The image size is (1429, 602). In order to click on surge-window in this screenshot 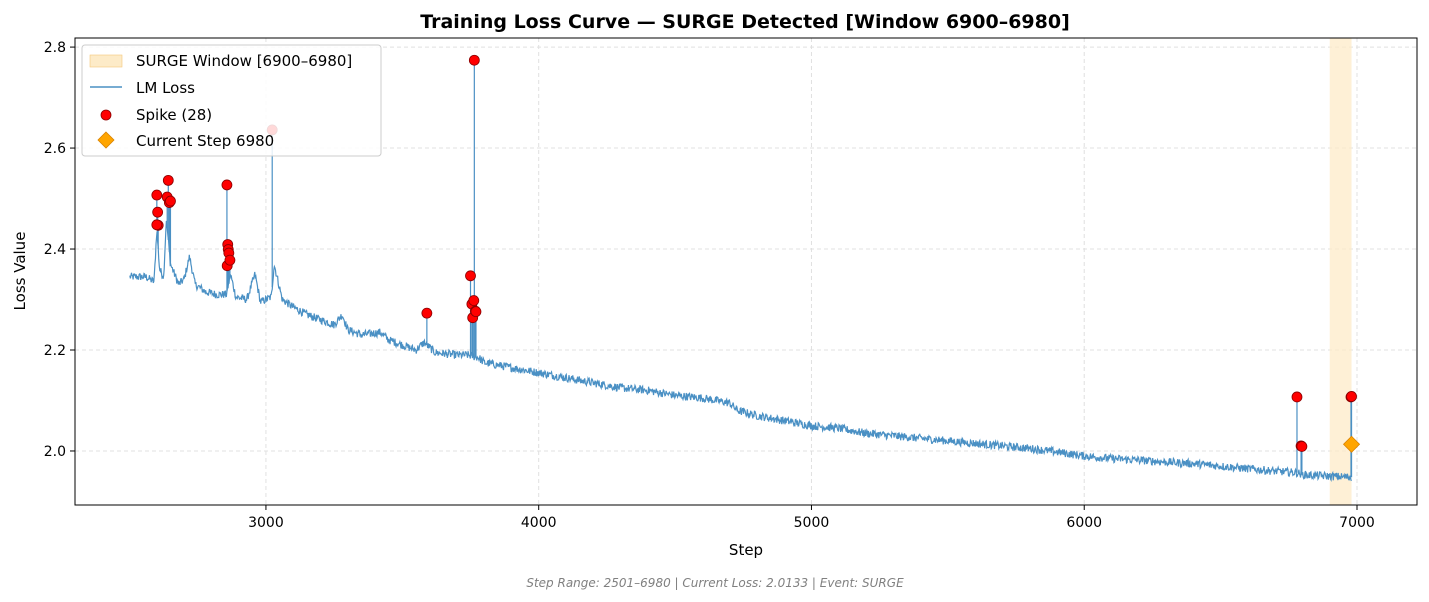, I will do `click(1340, 271)`.